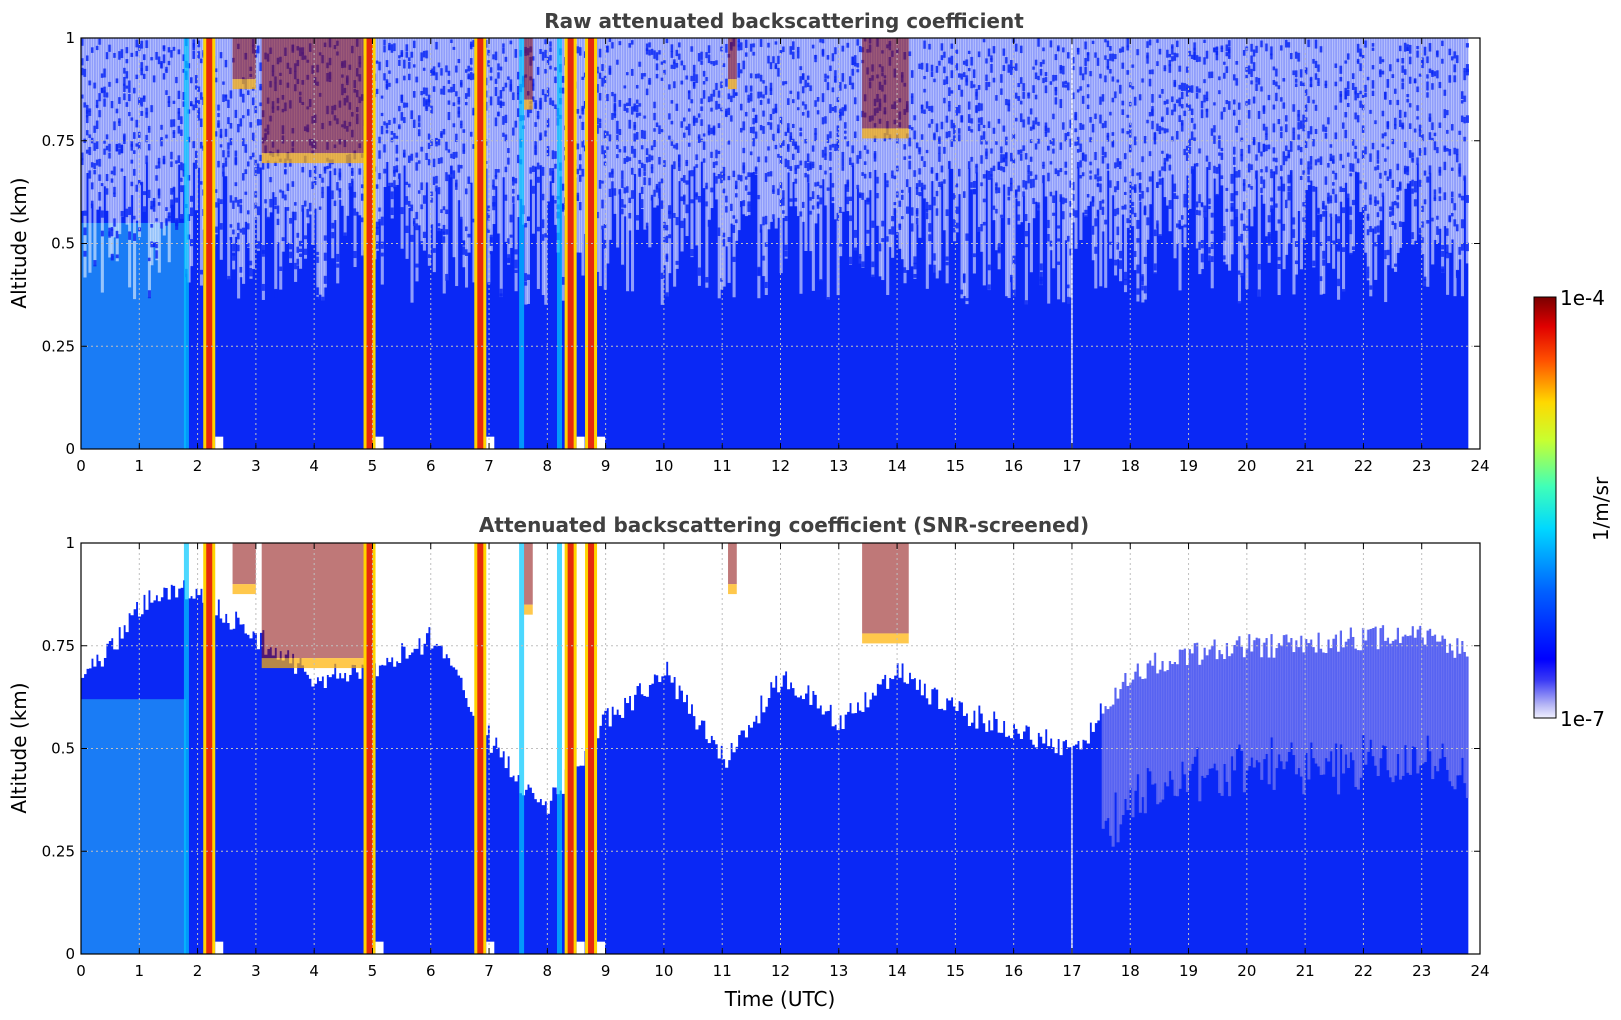 Image resolution: width=1621 pixels, height=1020 pixels. Describe the element at coordinates (1383, 685) in the screenshot. I see `low-signal-patch` at that location.